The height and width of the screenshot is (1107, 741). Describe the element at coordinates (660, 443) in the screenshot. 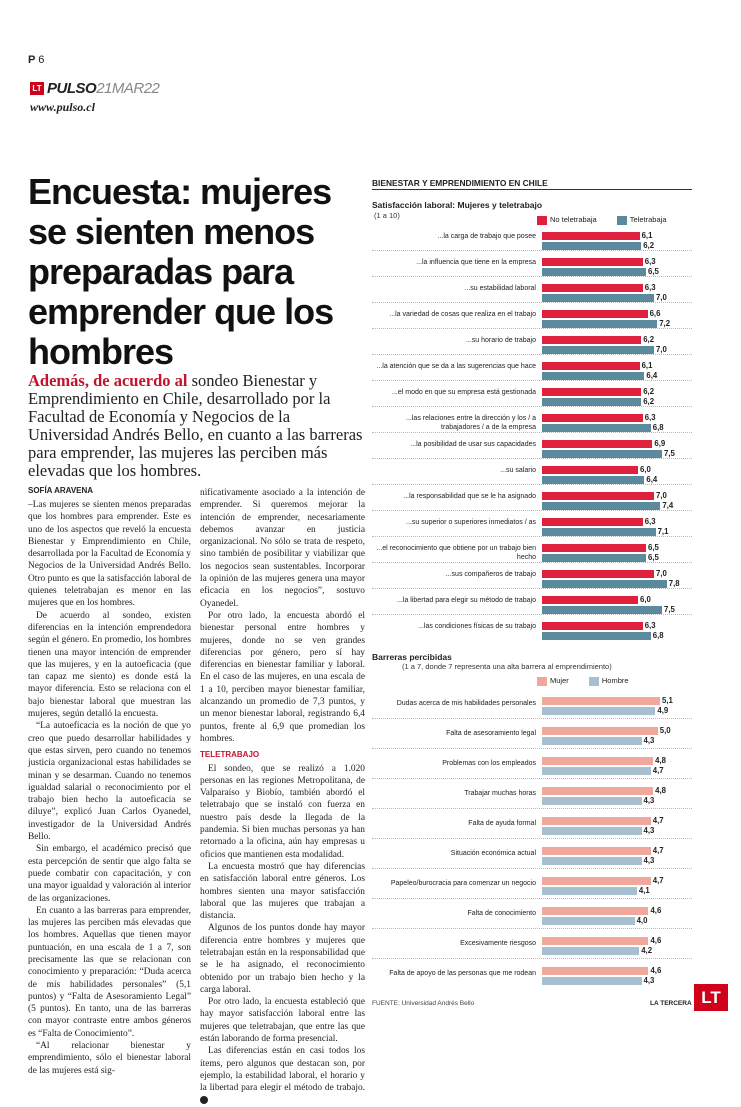

I see `data-label: 6,9` at that location.